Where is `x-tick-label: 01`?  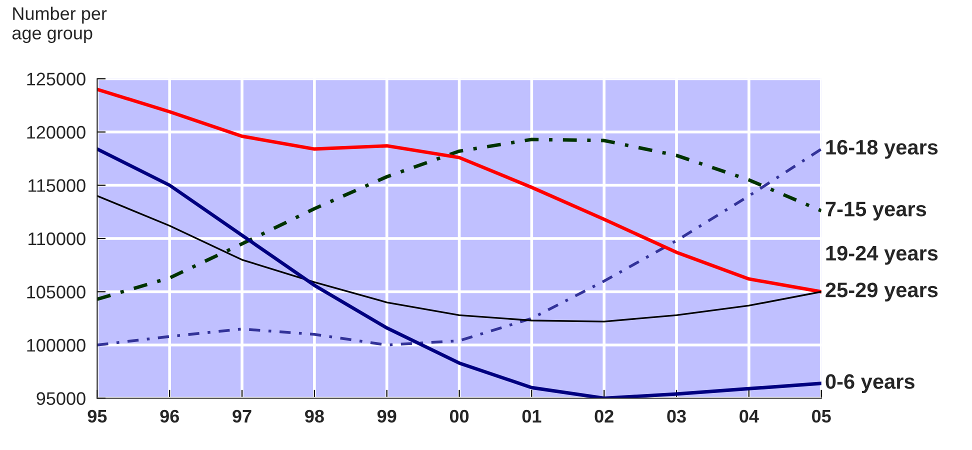 x-tick-label: 01 is located at coordinates (532, 416).